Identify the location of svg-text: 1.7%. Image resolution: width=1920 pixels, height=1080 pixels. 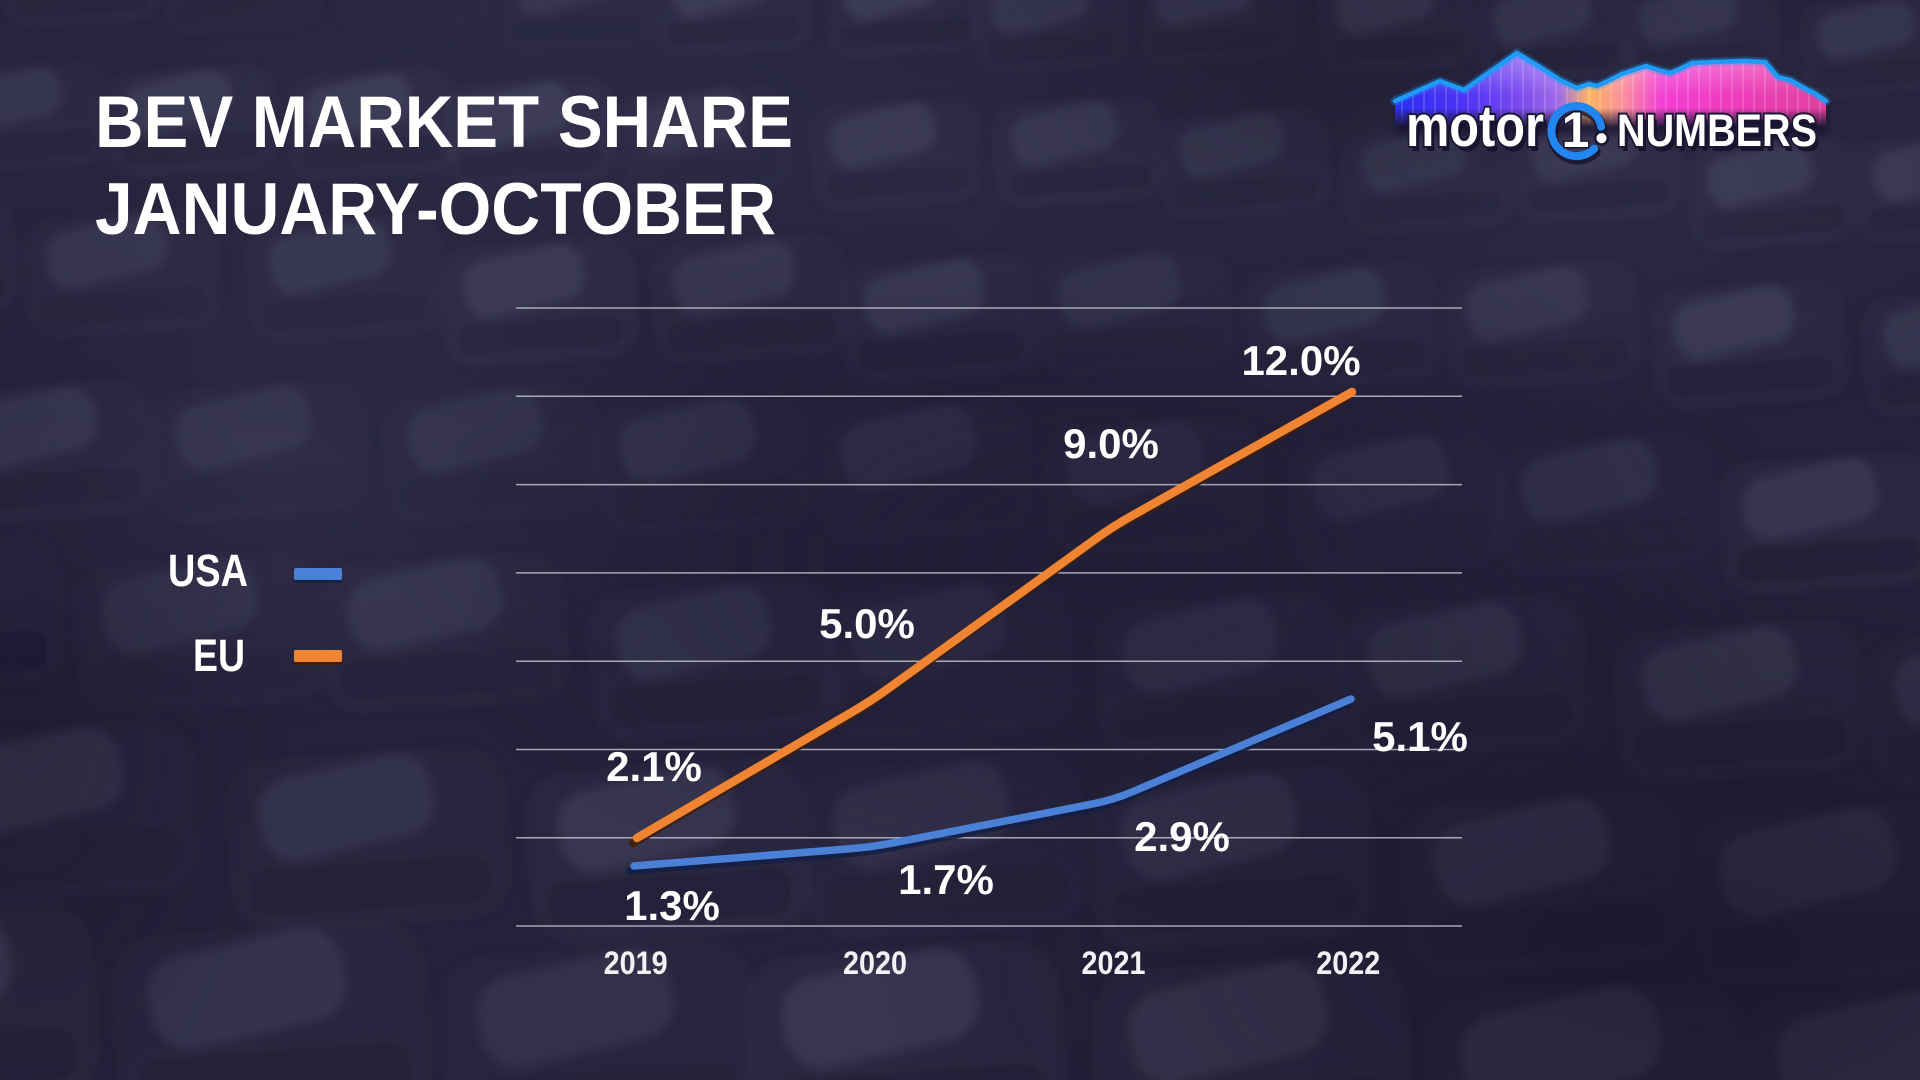
(946, 879).